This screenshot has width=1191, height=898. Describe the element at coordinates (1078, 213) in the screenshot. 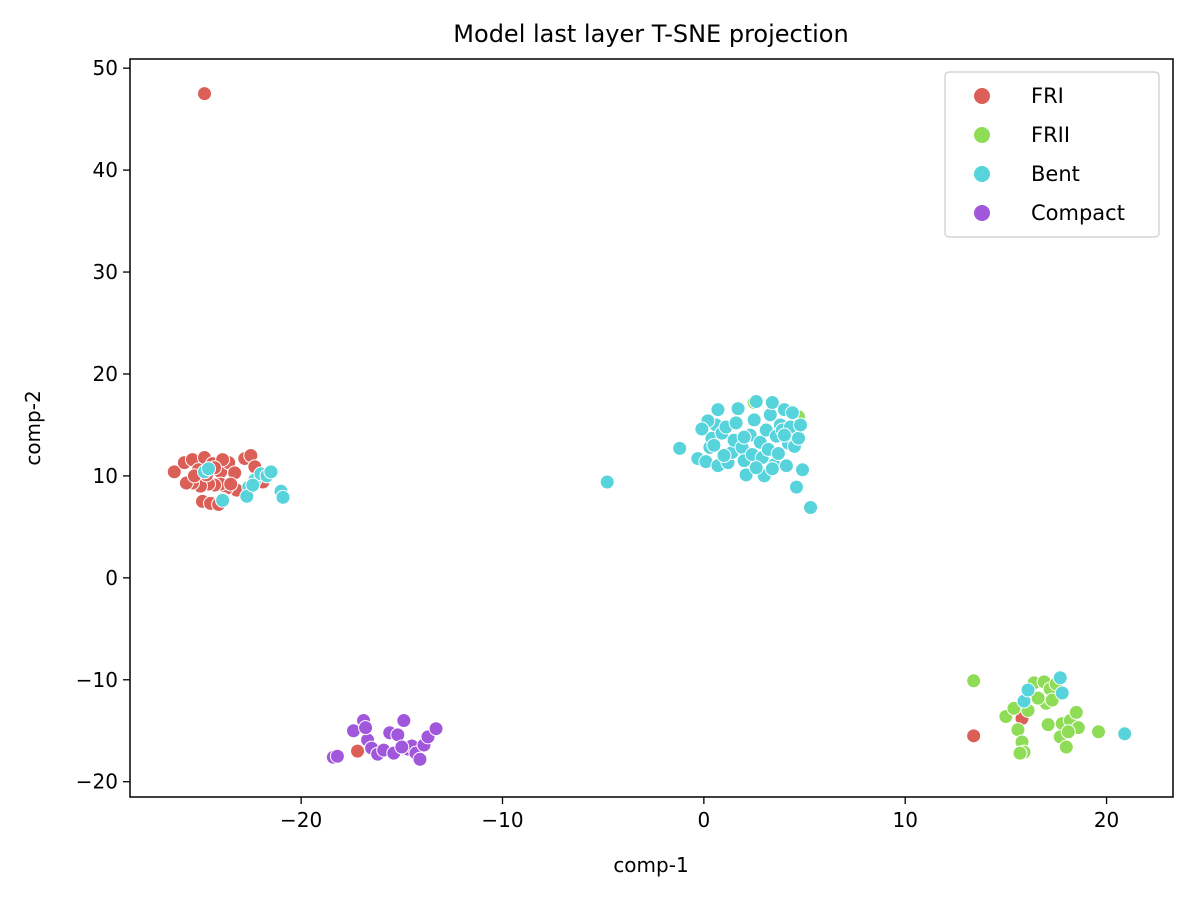

I see `legend-label-compact: Compact` at that location.